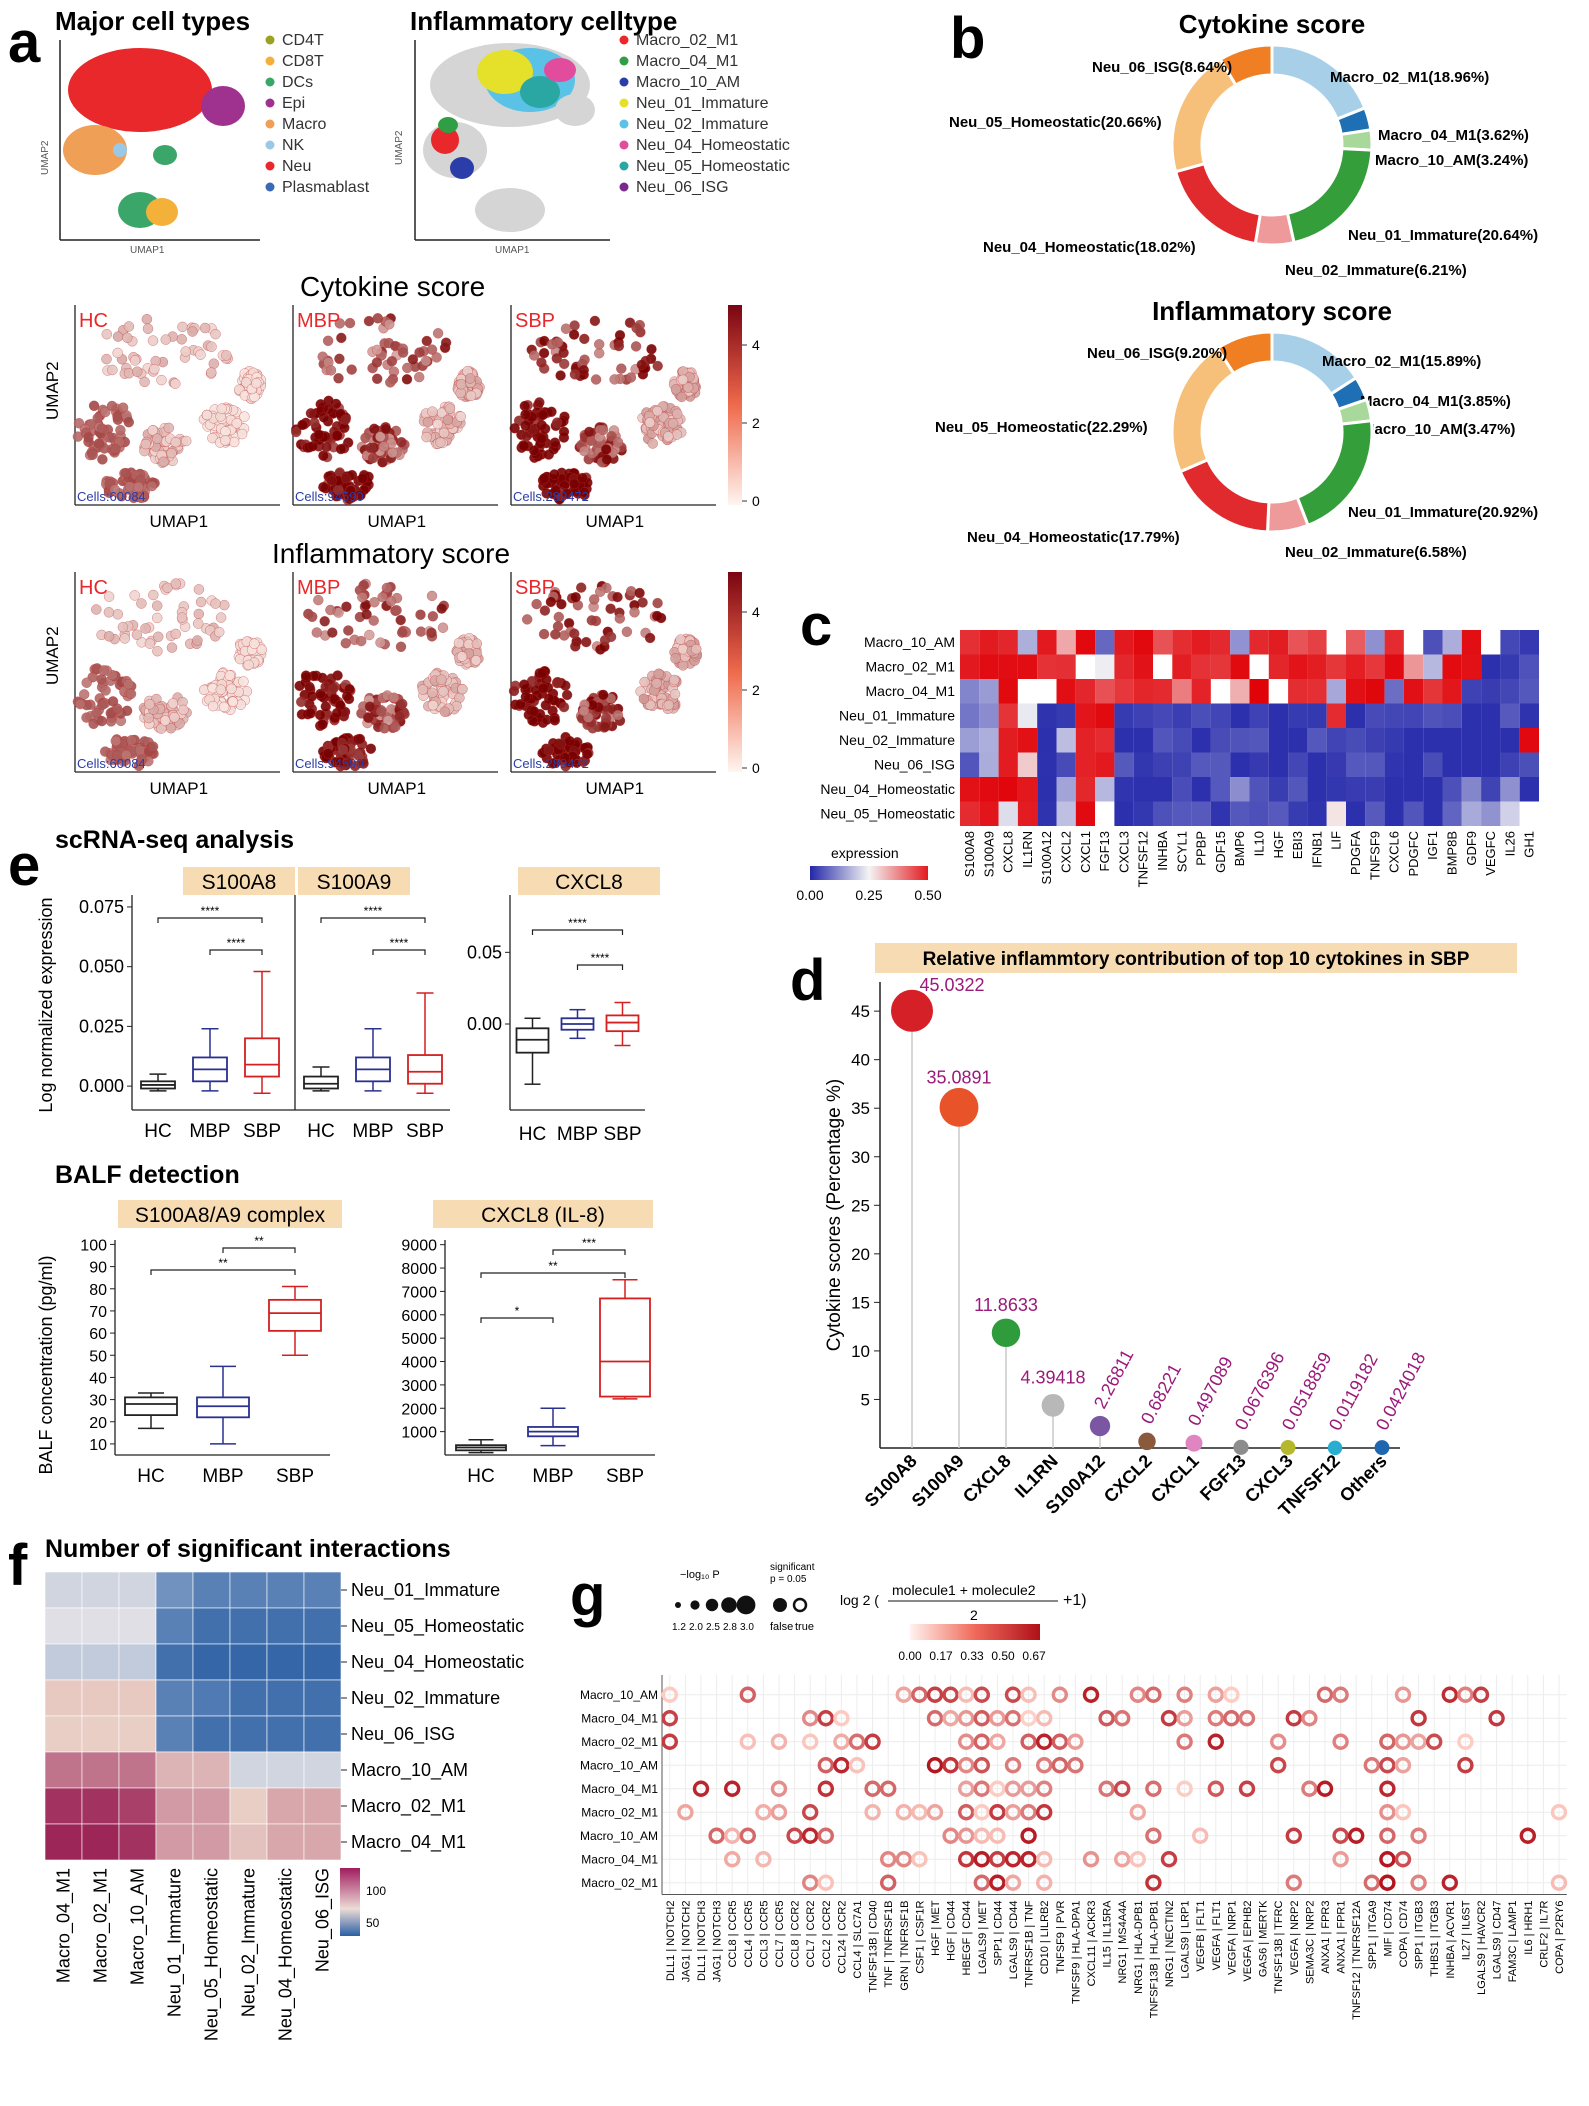 The width and height of the screenshot is (1589, 2106). I want to click on col-label: Neu_05_Homeostatic, so click(212, 1954).